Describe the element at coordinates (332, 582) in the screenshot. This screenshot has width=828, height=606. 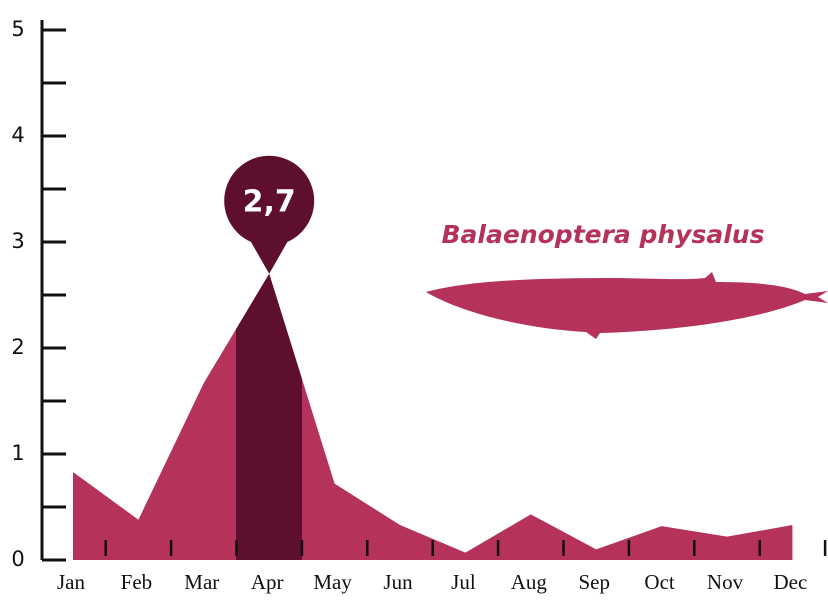
I see `x-tick-label: May` at that location.